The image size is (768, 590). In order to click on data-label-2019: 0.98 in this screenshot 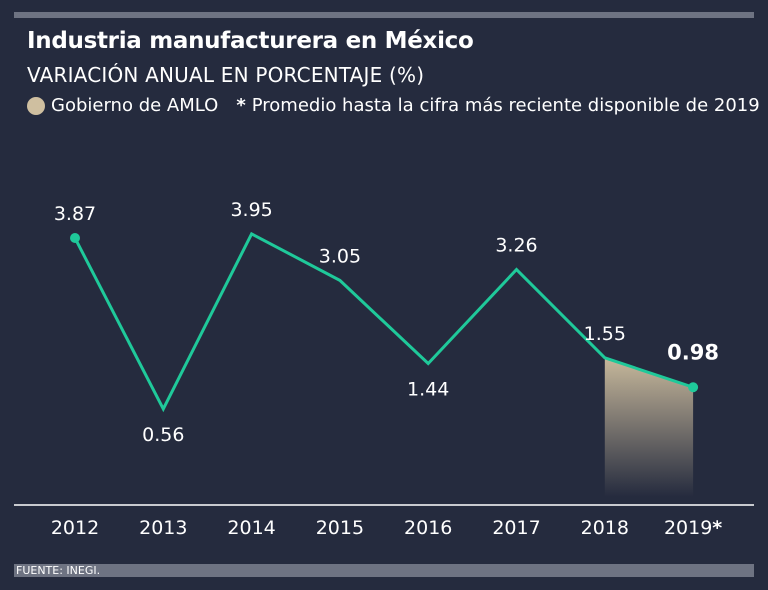, I will do `click(693, 352)`.